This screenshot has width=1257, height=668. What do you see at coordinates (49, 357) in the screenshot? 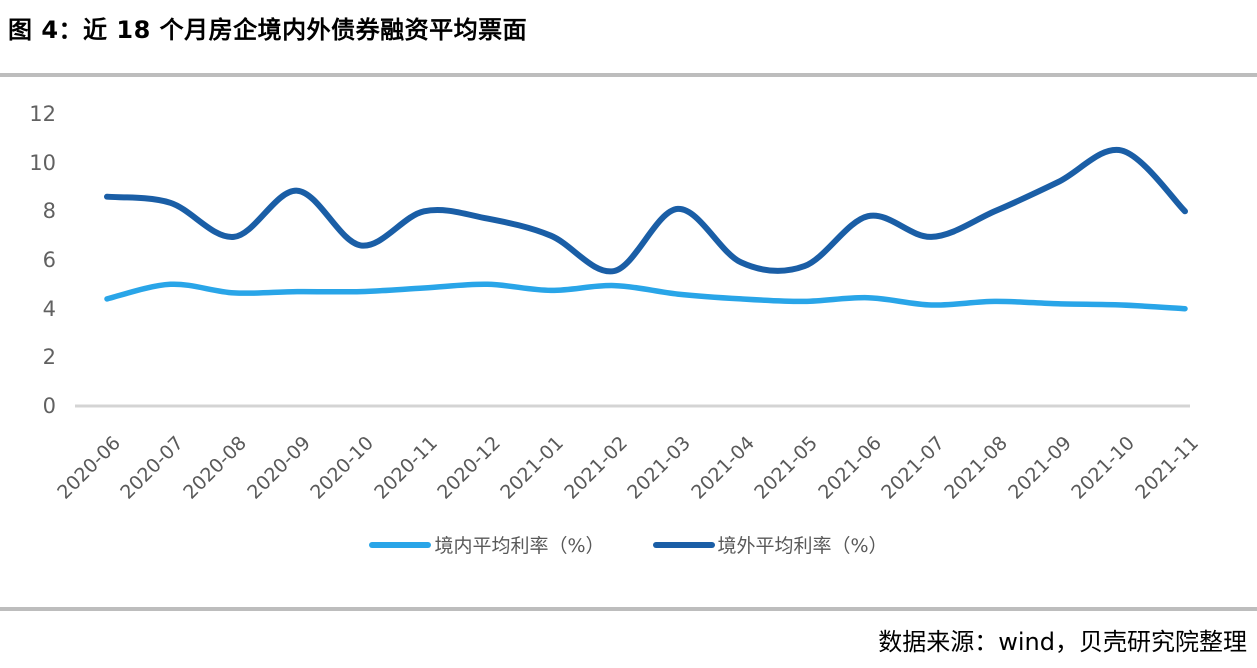
I see `y-tick-label: 2` at bounding box center [49, 357].